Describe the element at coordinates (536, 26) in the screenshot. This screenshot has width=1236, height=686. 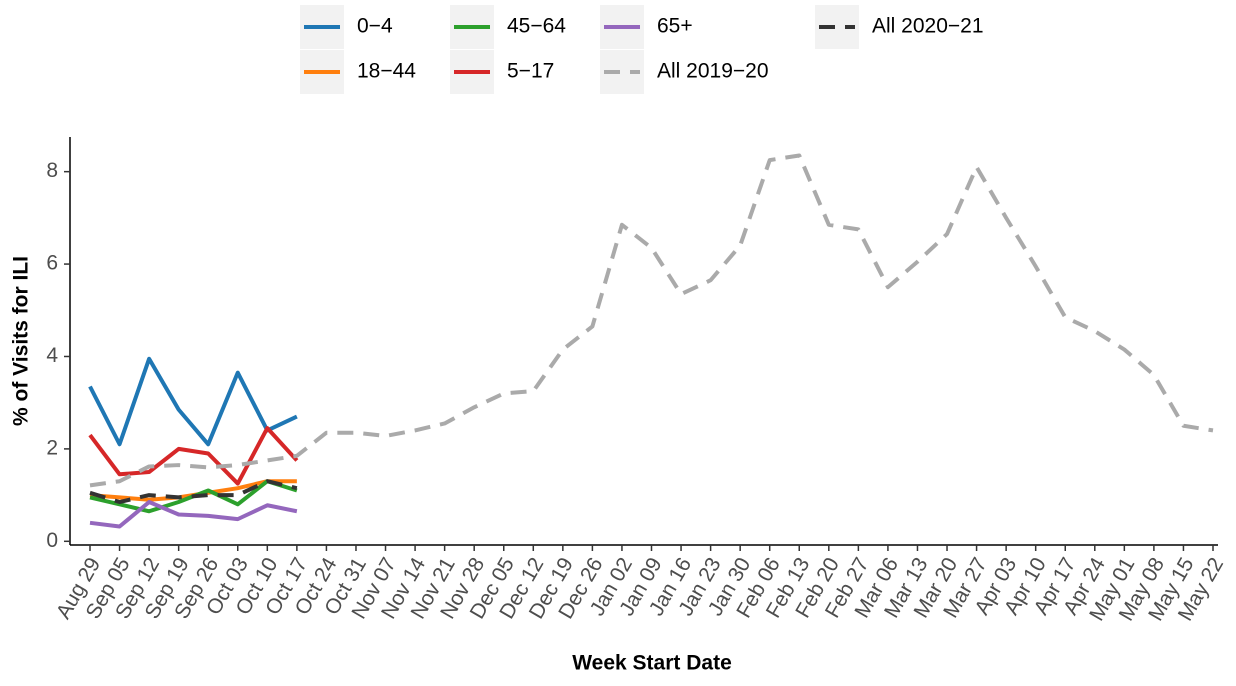
I see `legend-label: 45−64` at that location.